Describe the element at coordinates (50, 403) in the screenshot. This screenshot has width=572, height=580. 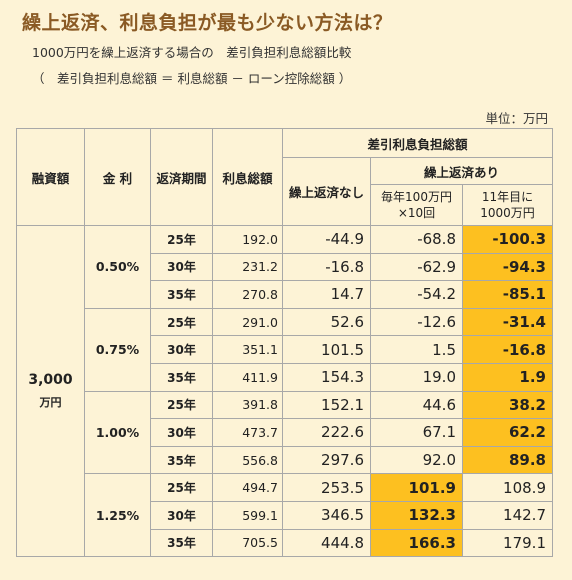
I see `loan-unit: 万円` at that location.